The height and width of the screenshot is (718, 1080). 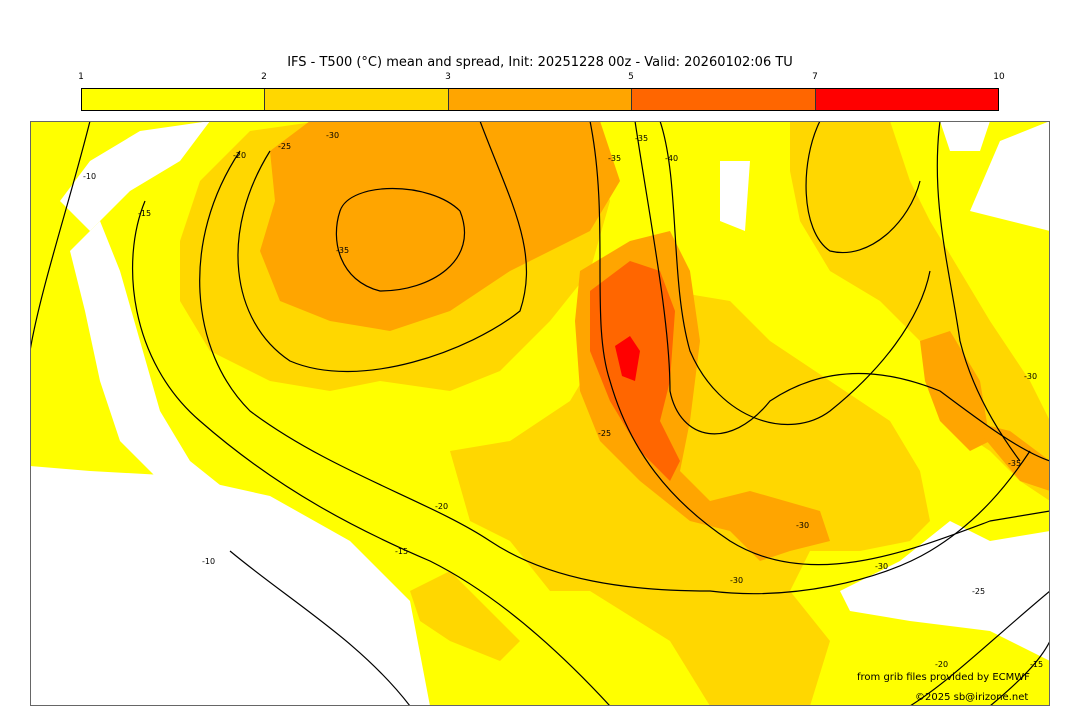 I want to click on colorbar-tick: 5, so click(x=631, y=77).